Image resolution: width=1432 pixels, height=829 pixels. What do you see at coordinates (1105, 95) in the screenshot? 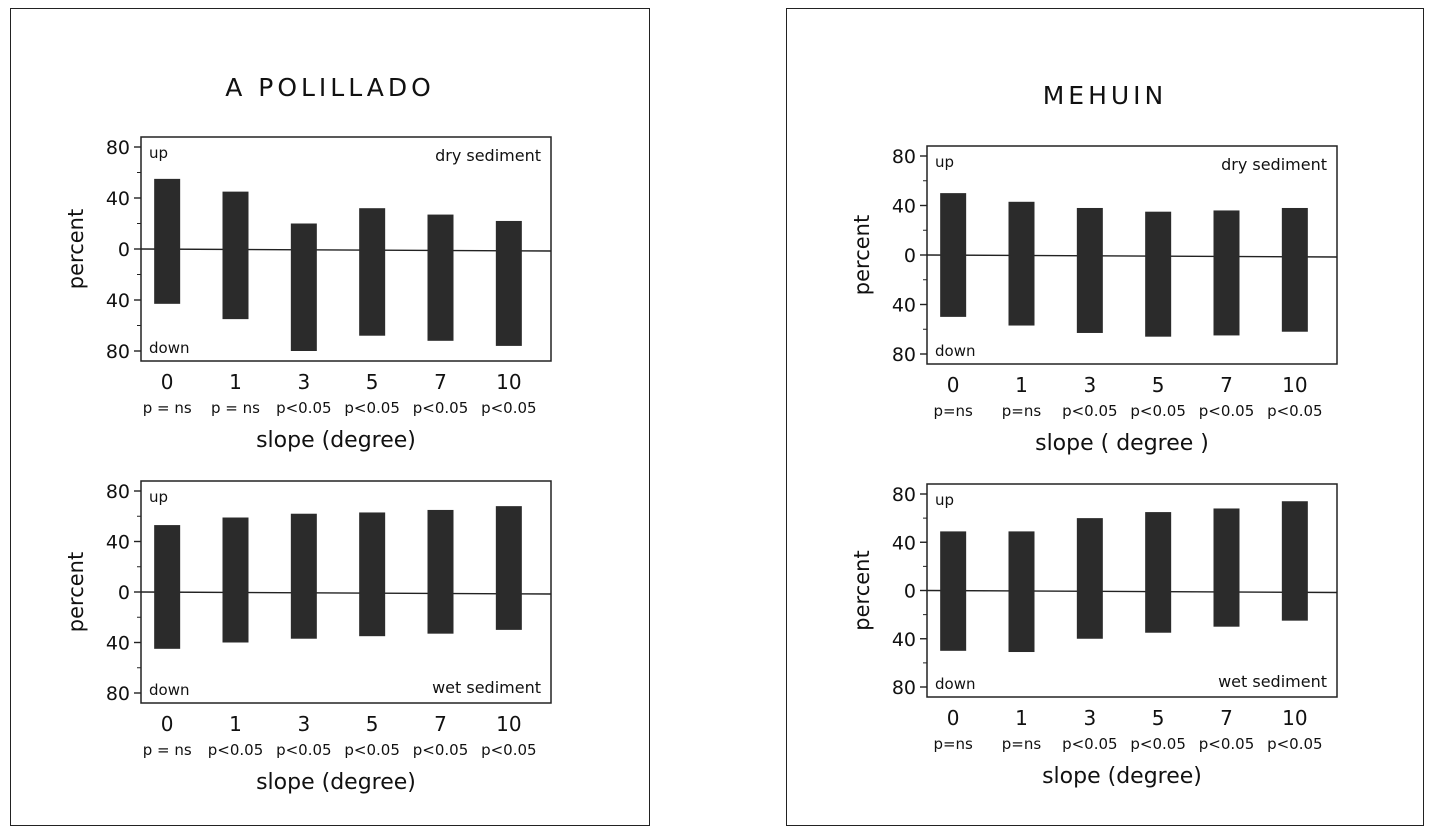
I see `site-title: MEHUIN` at bounding box center [1105, 95].